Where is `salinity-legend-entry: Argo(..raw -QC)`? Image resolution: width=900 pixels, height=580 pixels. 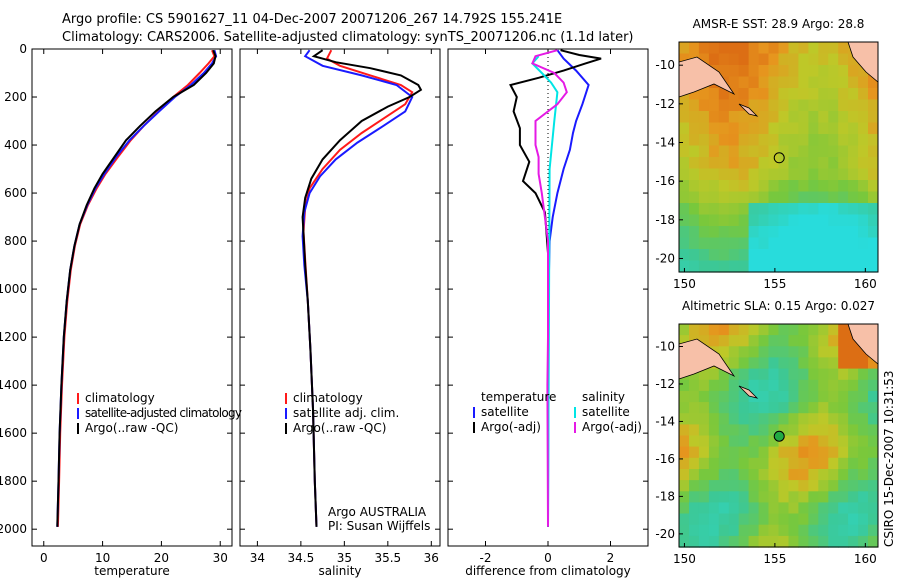
salinity-legend-entry: Argo(..raw -QC) is located at coordinates (339, 428).